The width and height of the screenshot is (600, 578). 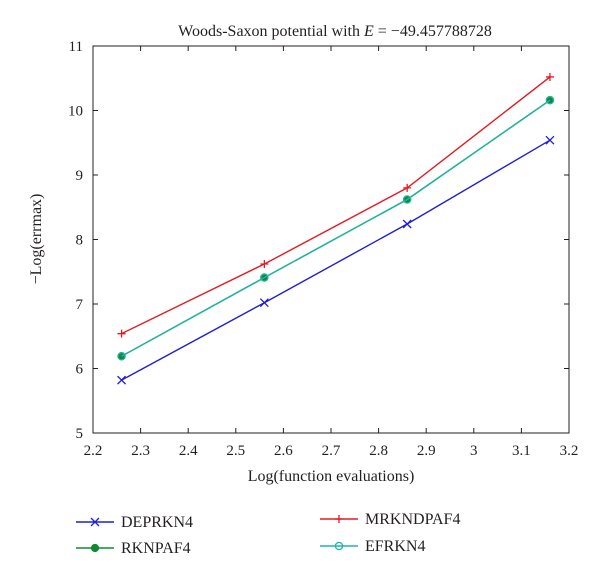 What do you see at coordinates (80, 434) in the screenshot?
I see `y-tick-label: 5` at bounding box center [80, 434].